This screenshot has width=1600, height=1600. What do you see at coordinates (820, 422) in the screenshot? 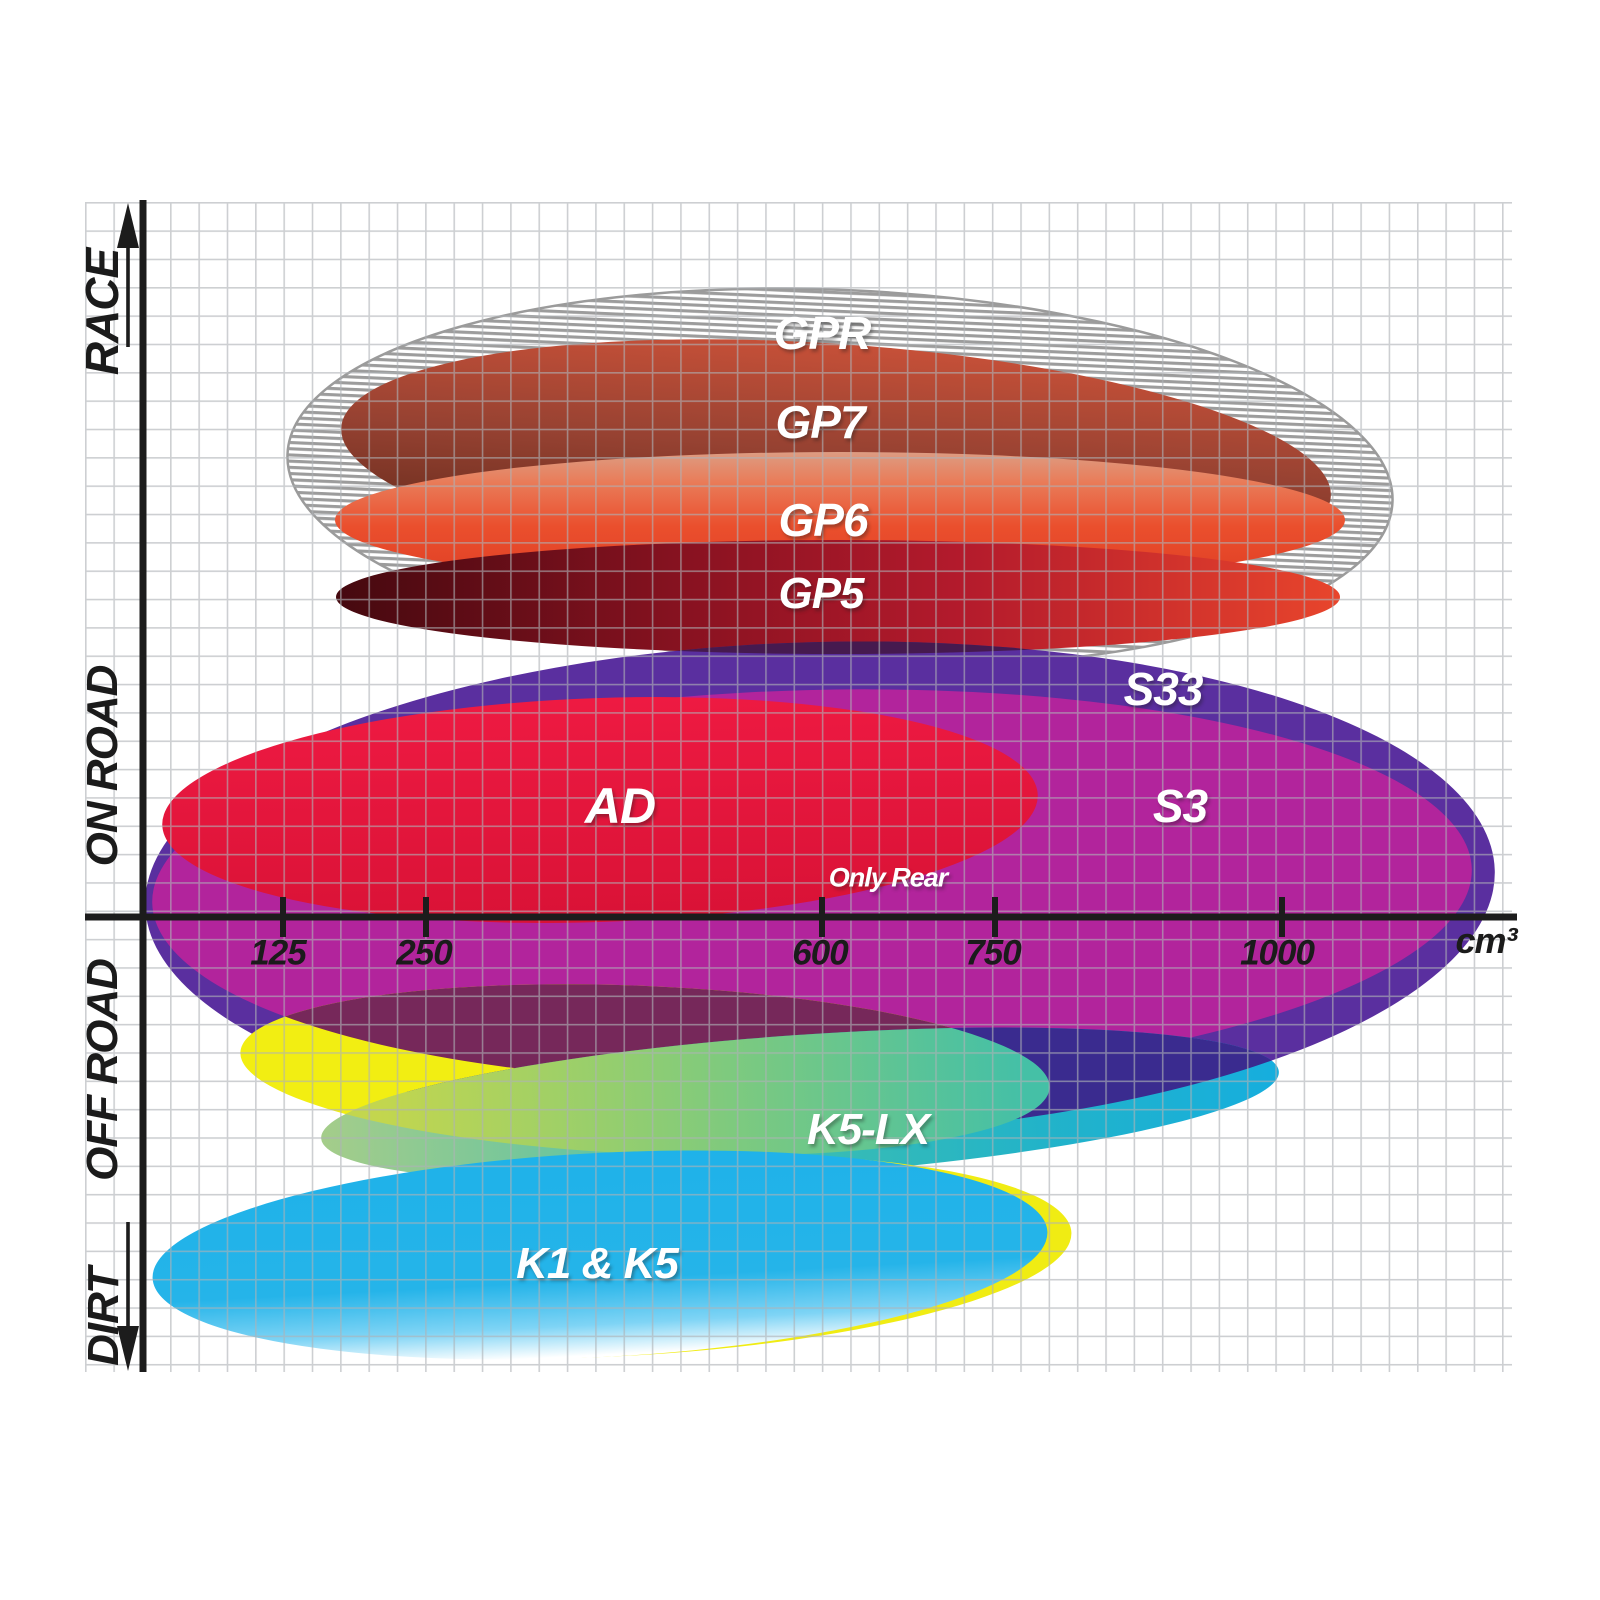
I see `region-label-gp7: GP7` at bounding box center [820, 422].